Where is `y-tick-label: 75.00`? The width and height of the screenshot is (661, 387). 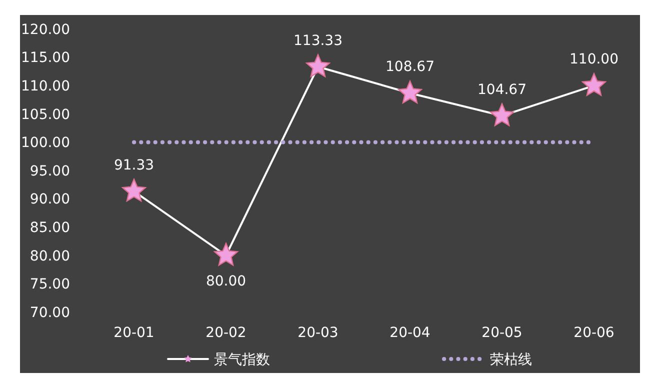 y-tick-label: 75.00 is located at coordinates (50, 284).